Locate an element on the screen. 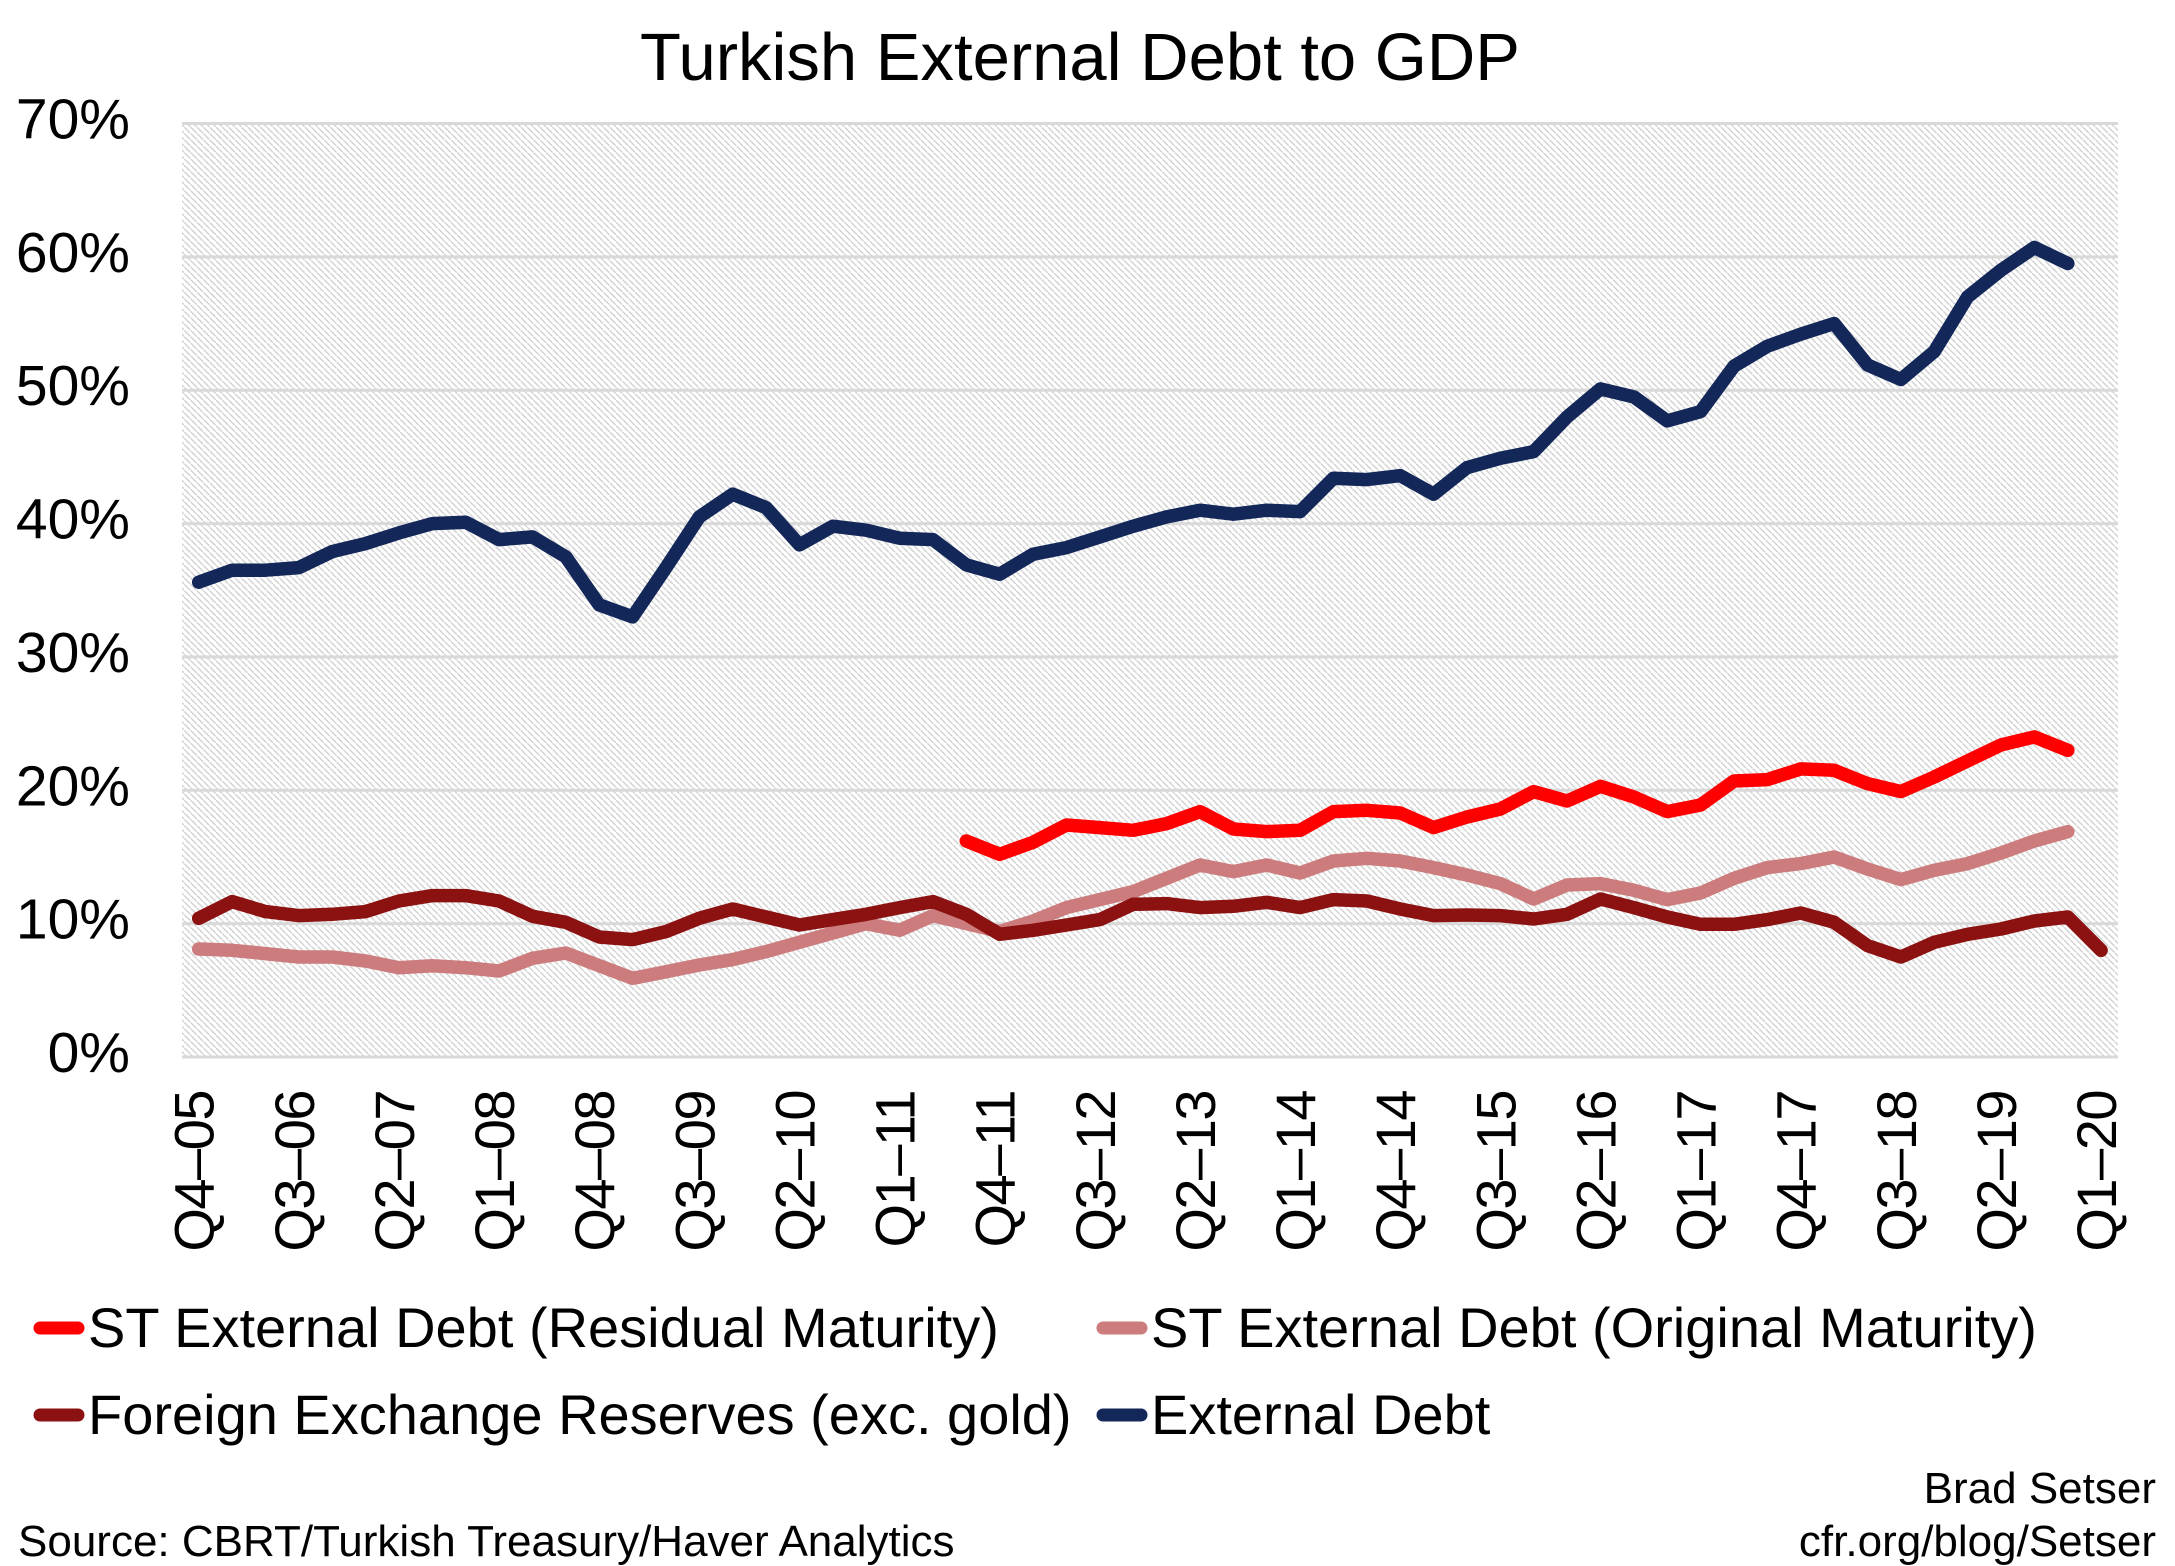 This screenshot has width=2175, height=1566. svg-text:ST External Debt (Original Mat: ST External Debt (Original Maturity) is located at coordinates (1594, 1327).